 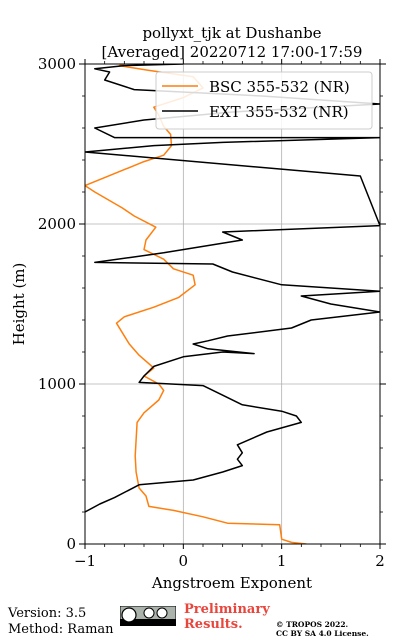 I want to click on method-text: Method: Raman, so click(x=61, y=629).